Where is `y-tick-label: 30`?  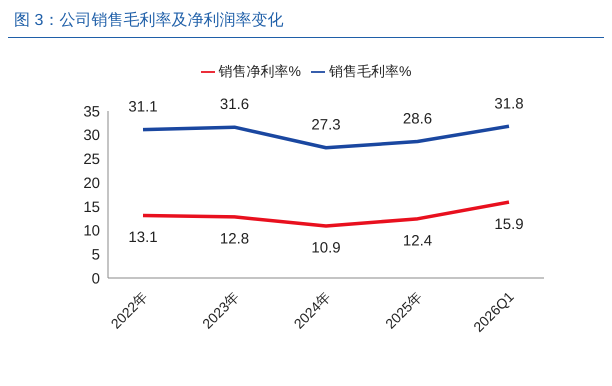 y-tick-label: 30 is located at coordinates (91, 135).